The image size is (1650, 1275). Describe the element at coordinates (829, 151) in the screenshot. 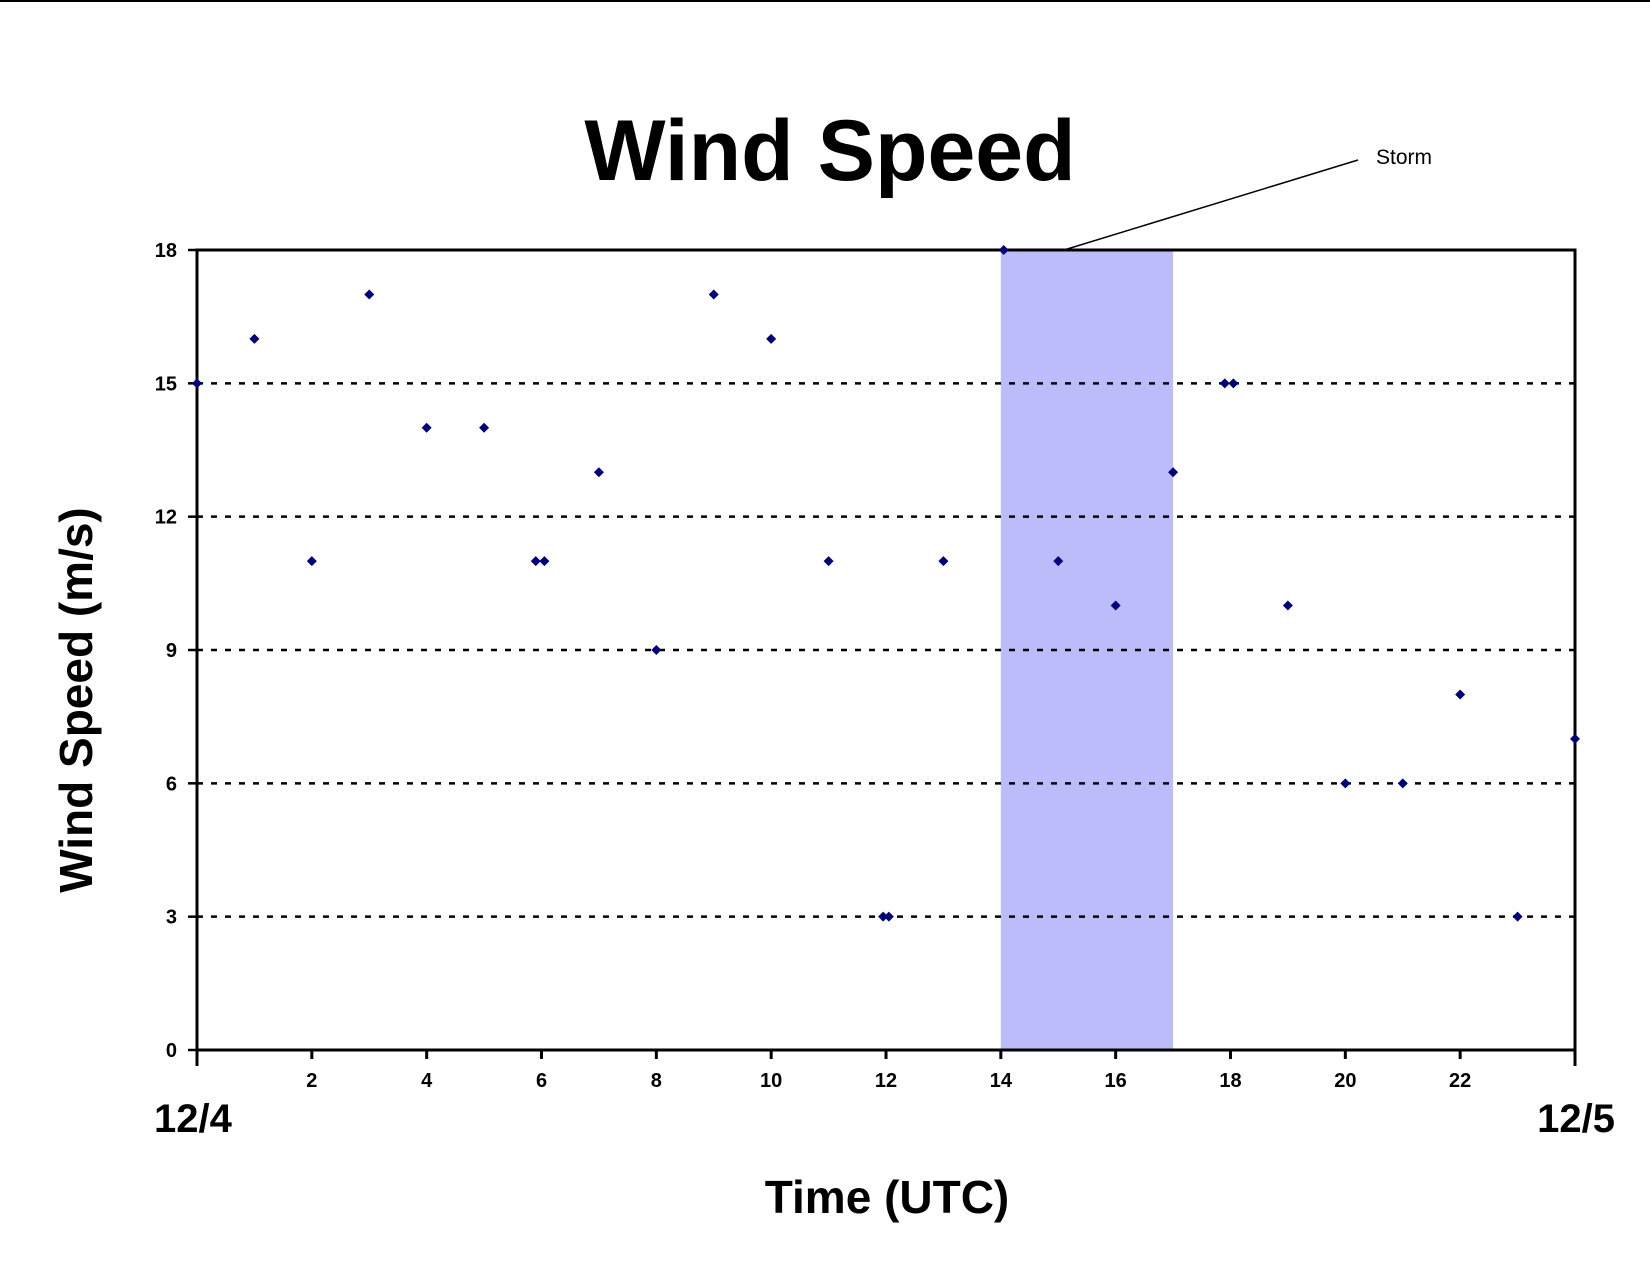

I see `chart-title: Wind Speed` at that location.